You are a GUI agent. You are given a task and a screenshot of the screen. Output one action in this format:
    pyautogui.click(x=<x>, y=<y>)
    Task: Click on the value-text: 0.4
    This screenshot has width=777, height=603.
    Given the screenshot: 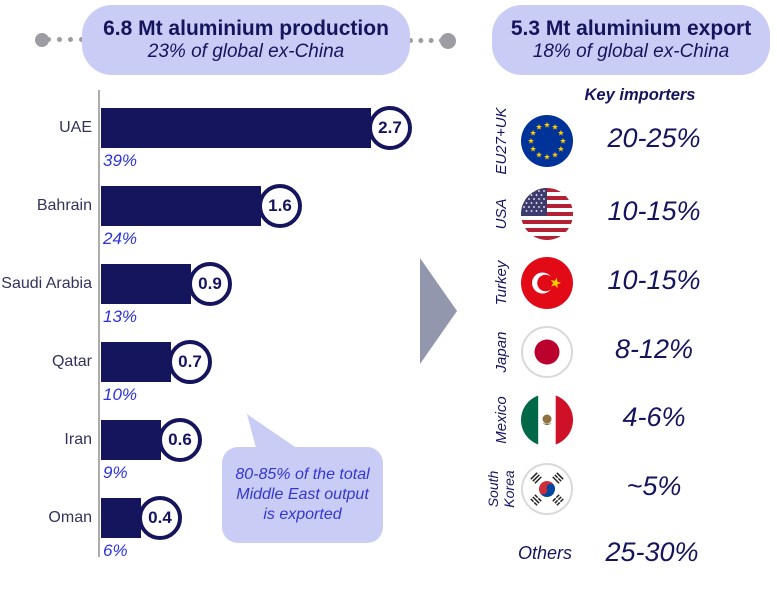 What is the action you would take?
    pyautogui.click(x=160, y=517)
    